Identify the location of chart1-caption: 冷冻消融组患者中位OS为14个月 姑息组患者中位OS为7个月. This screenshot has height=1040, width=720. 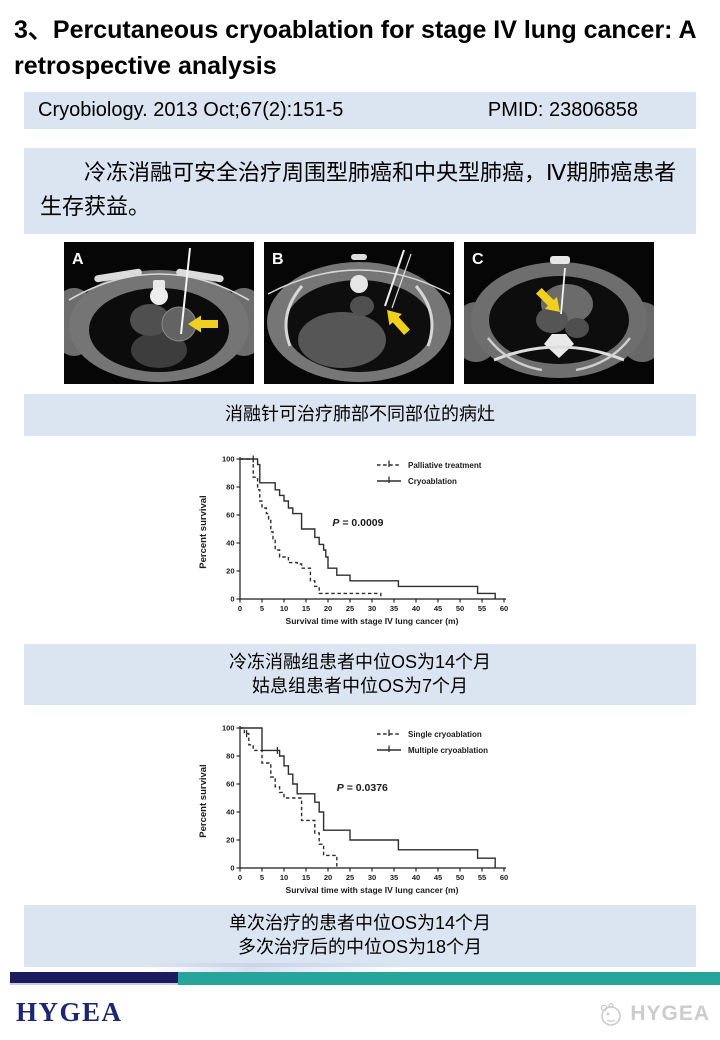
(360, 674).